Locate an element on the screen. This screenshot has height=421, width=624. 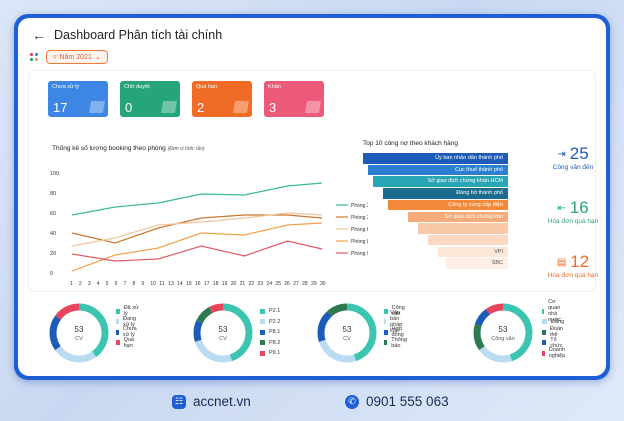
x-tick-label: 19 is located at coordinates (225, 284).